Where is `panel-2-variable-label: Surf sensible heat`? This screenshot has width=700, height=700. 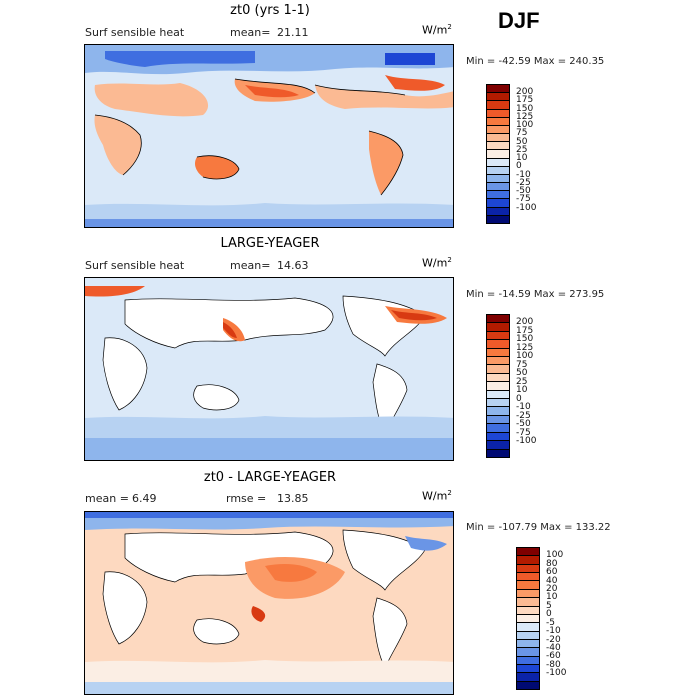
panel-2-variable-label: Surf sensible heat is located at coordinates (135, 265).